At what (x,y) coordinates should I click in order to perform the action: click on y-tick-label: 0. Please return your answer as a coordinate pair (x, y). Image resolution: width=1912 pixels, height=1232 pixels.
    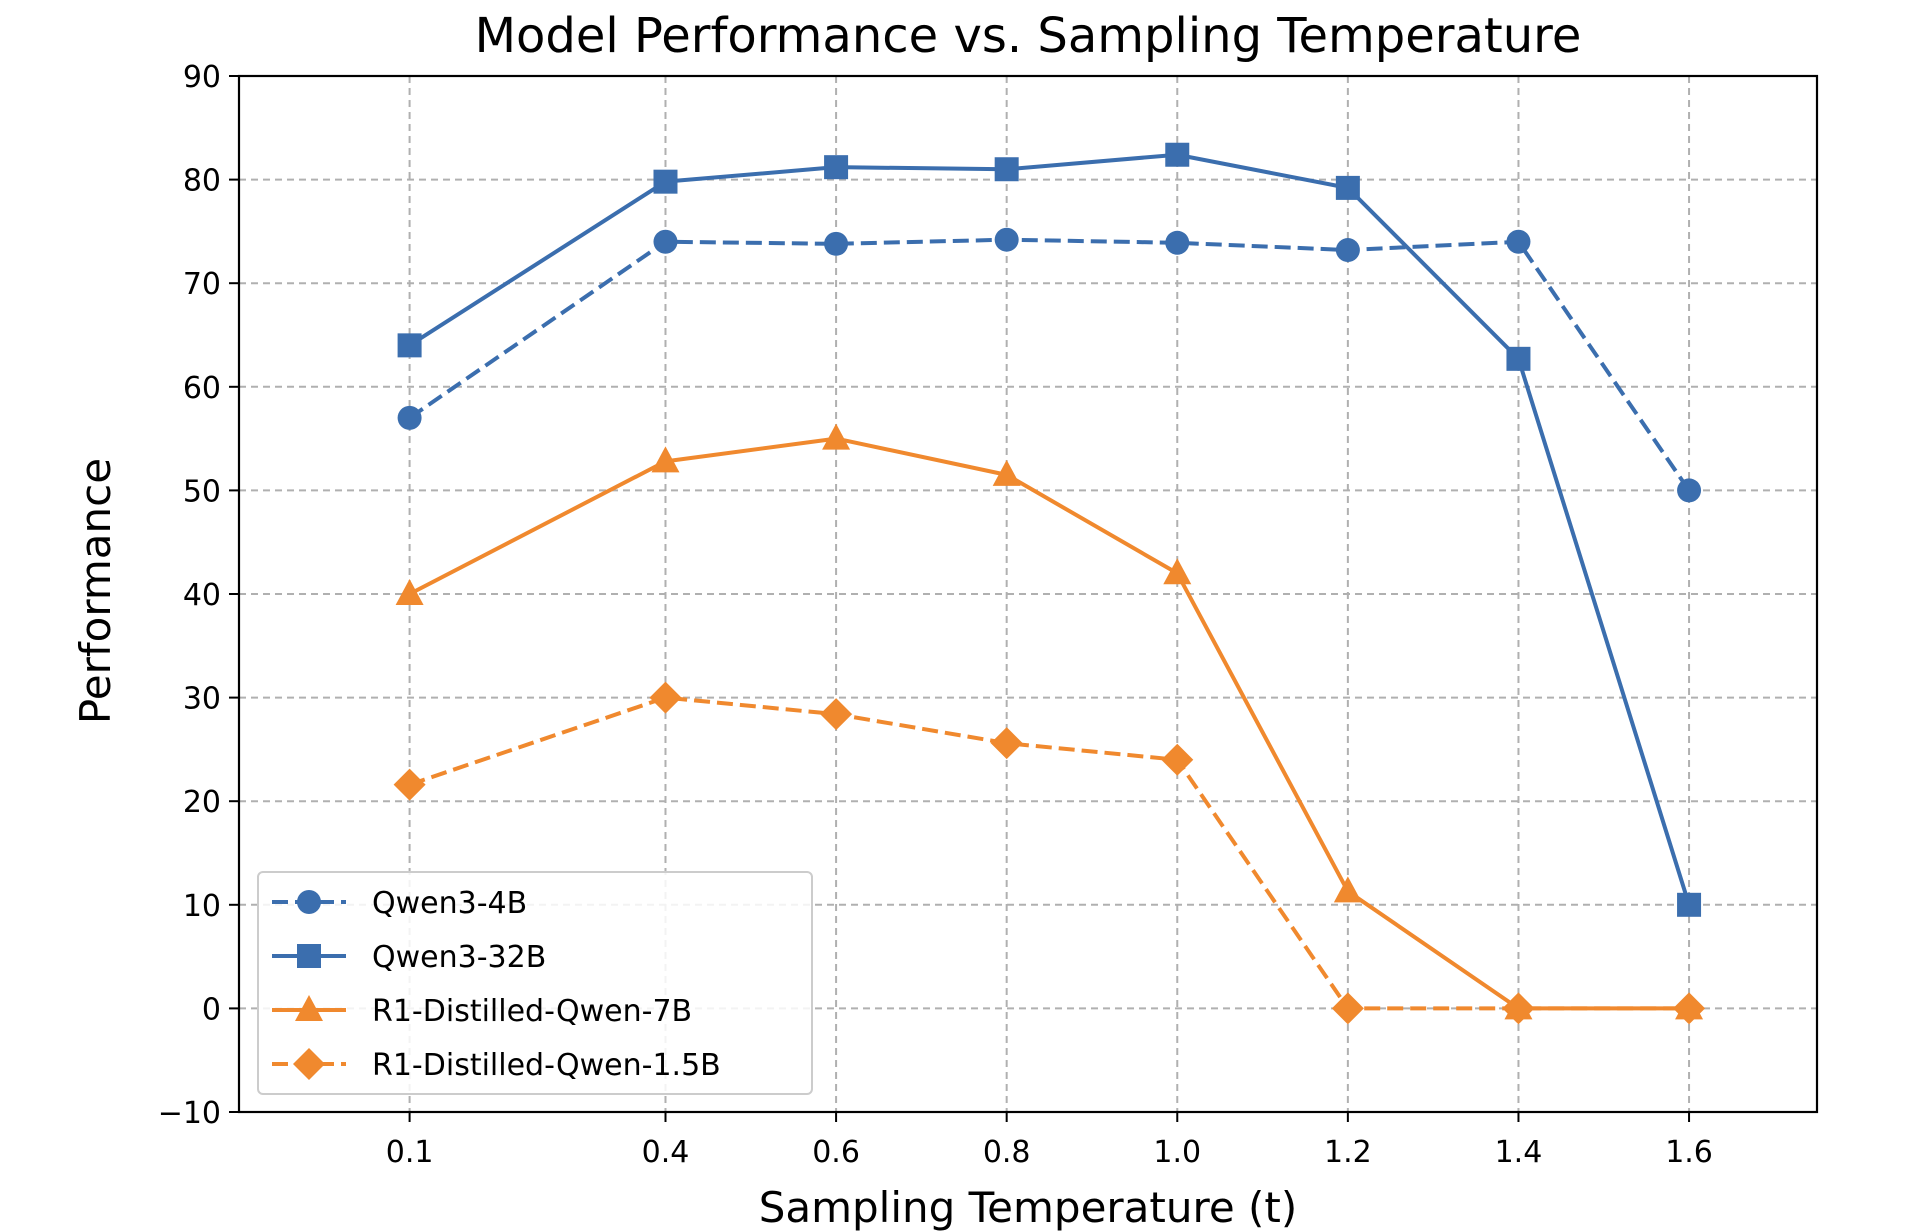
    Looking at the image, I should click on (211, 1009).